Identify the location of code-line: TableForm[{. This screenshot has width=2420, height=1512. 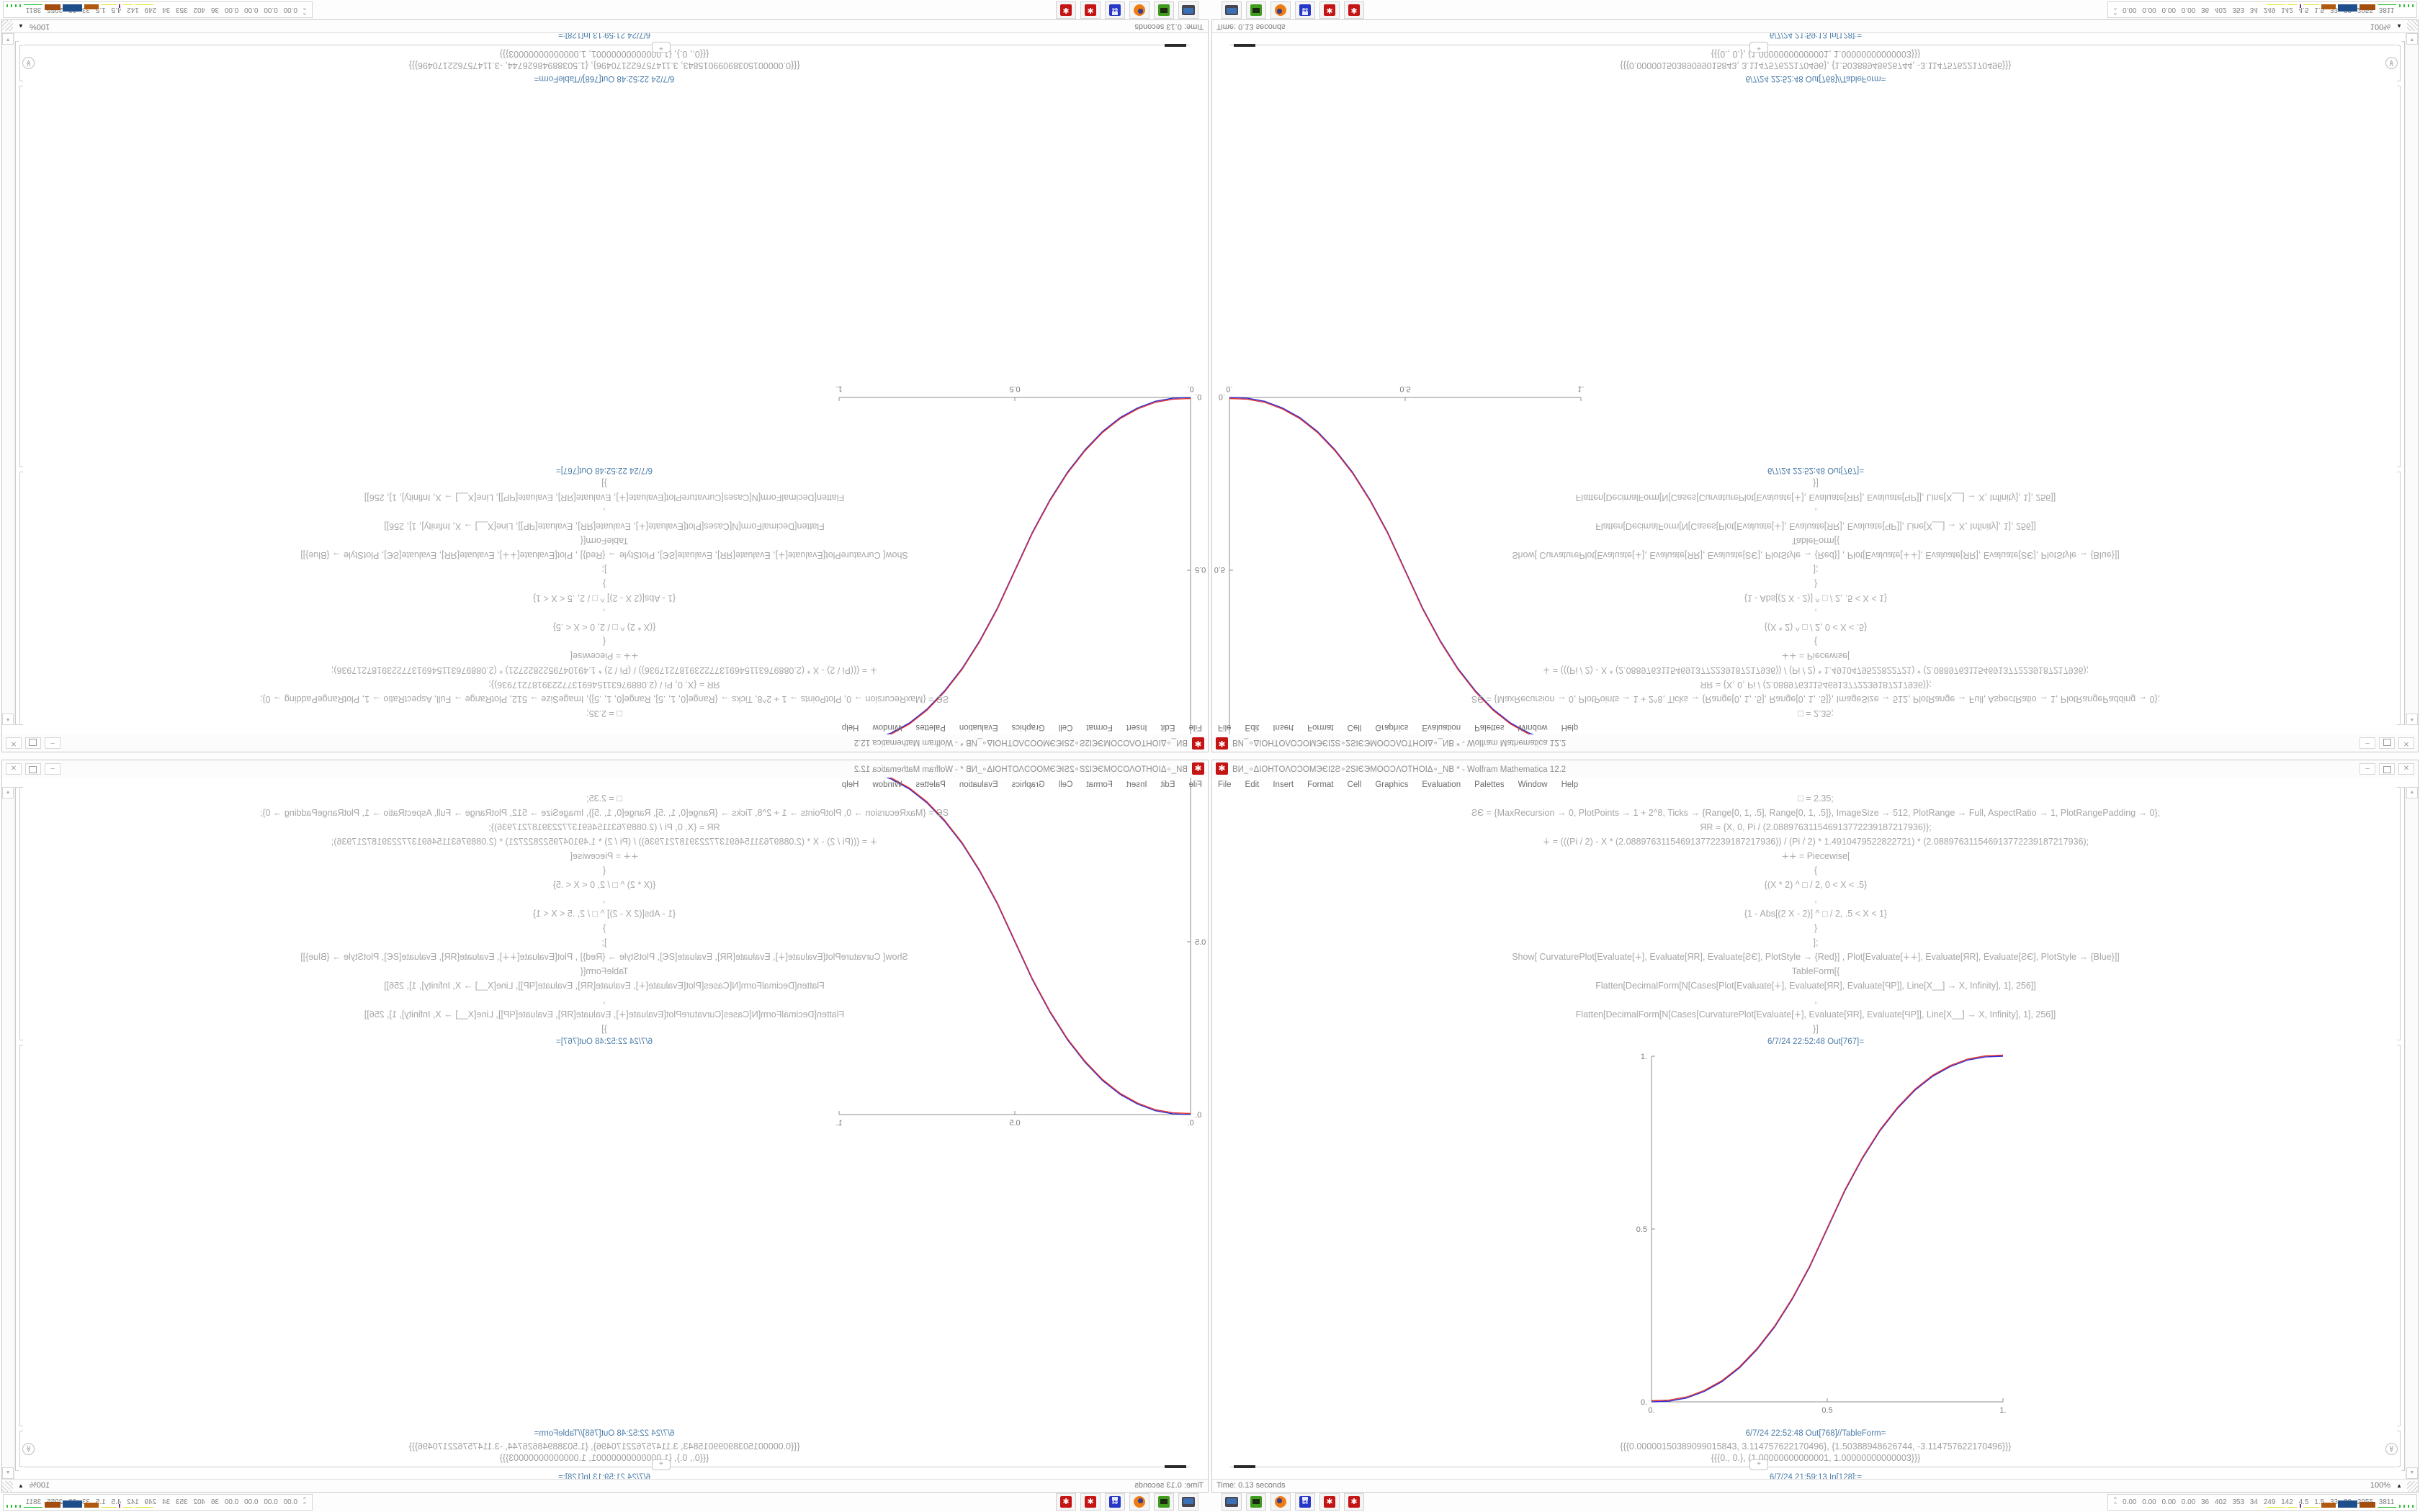
(604, 541).